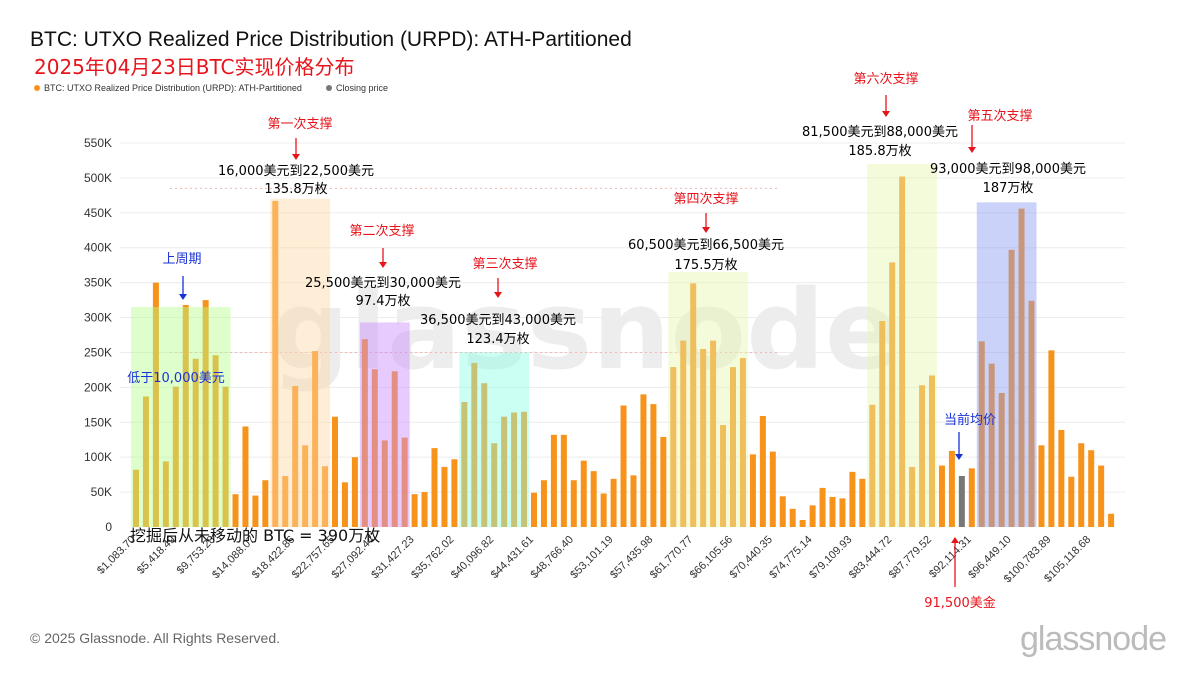 This screenshot has width=1200, height=675. I want to click on copyright-footer: © 2025 Glassnode. All Rights Reserved., so click(155, 638).